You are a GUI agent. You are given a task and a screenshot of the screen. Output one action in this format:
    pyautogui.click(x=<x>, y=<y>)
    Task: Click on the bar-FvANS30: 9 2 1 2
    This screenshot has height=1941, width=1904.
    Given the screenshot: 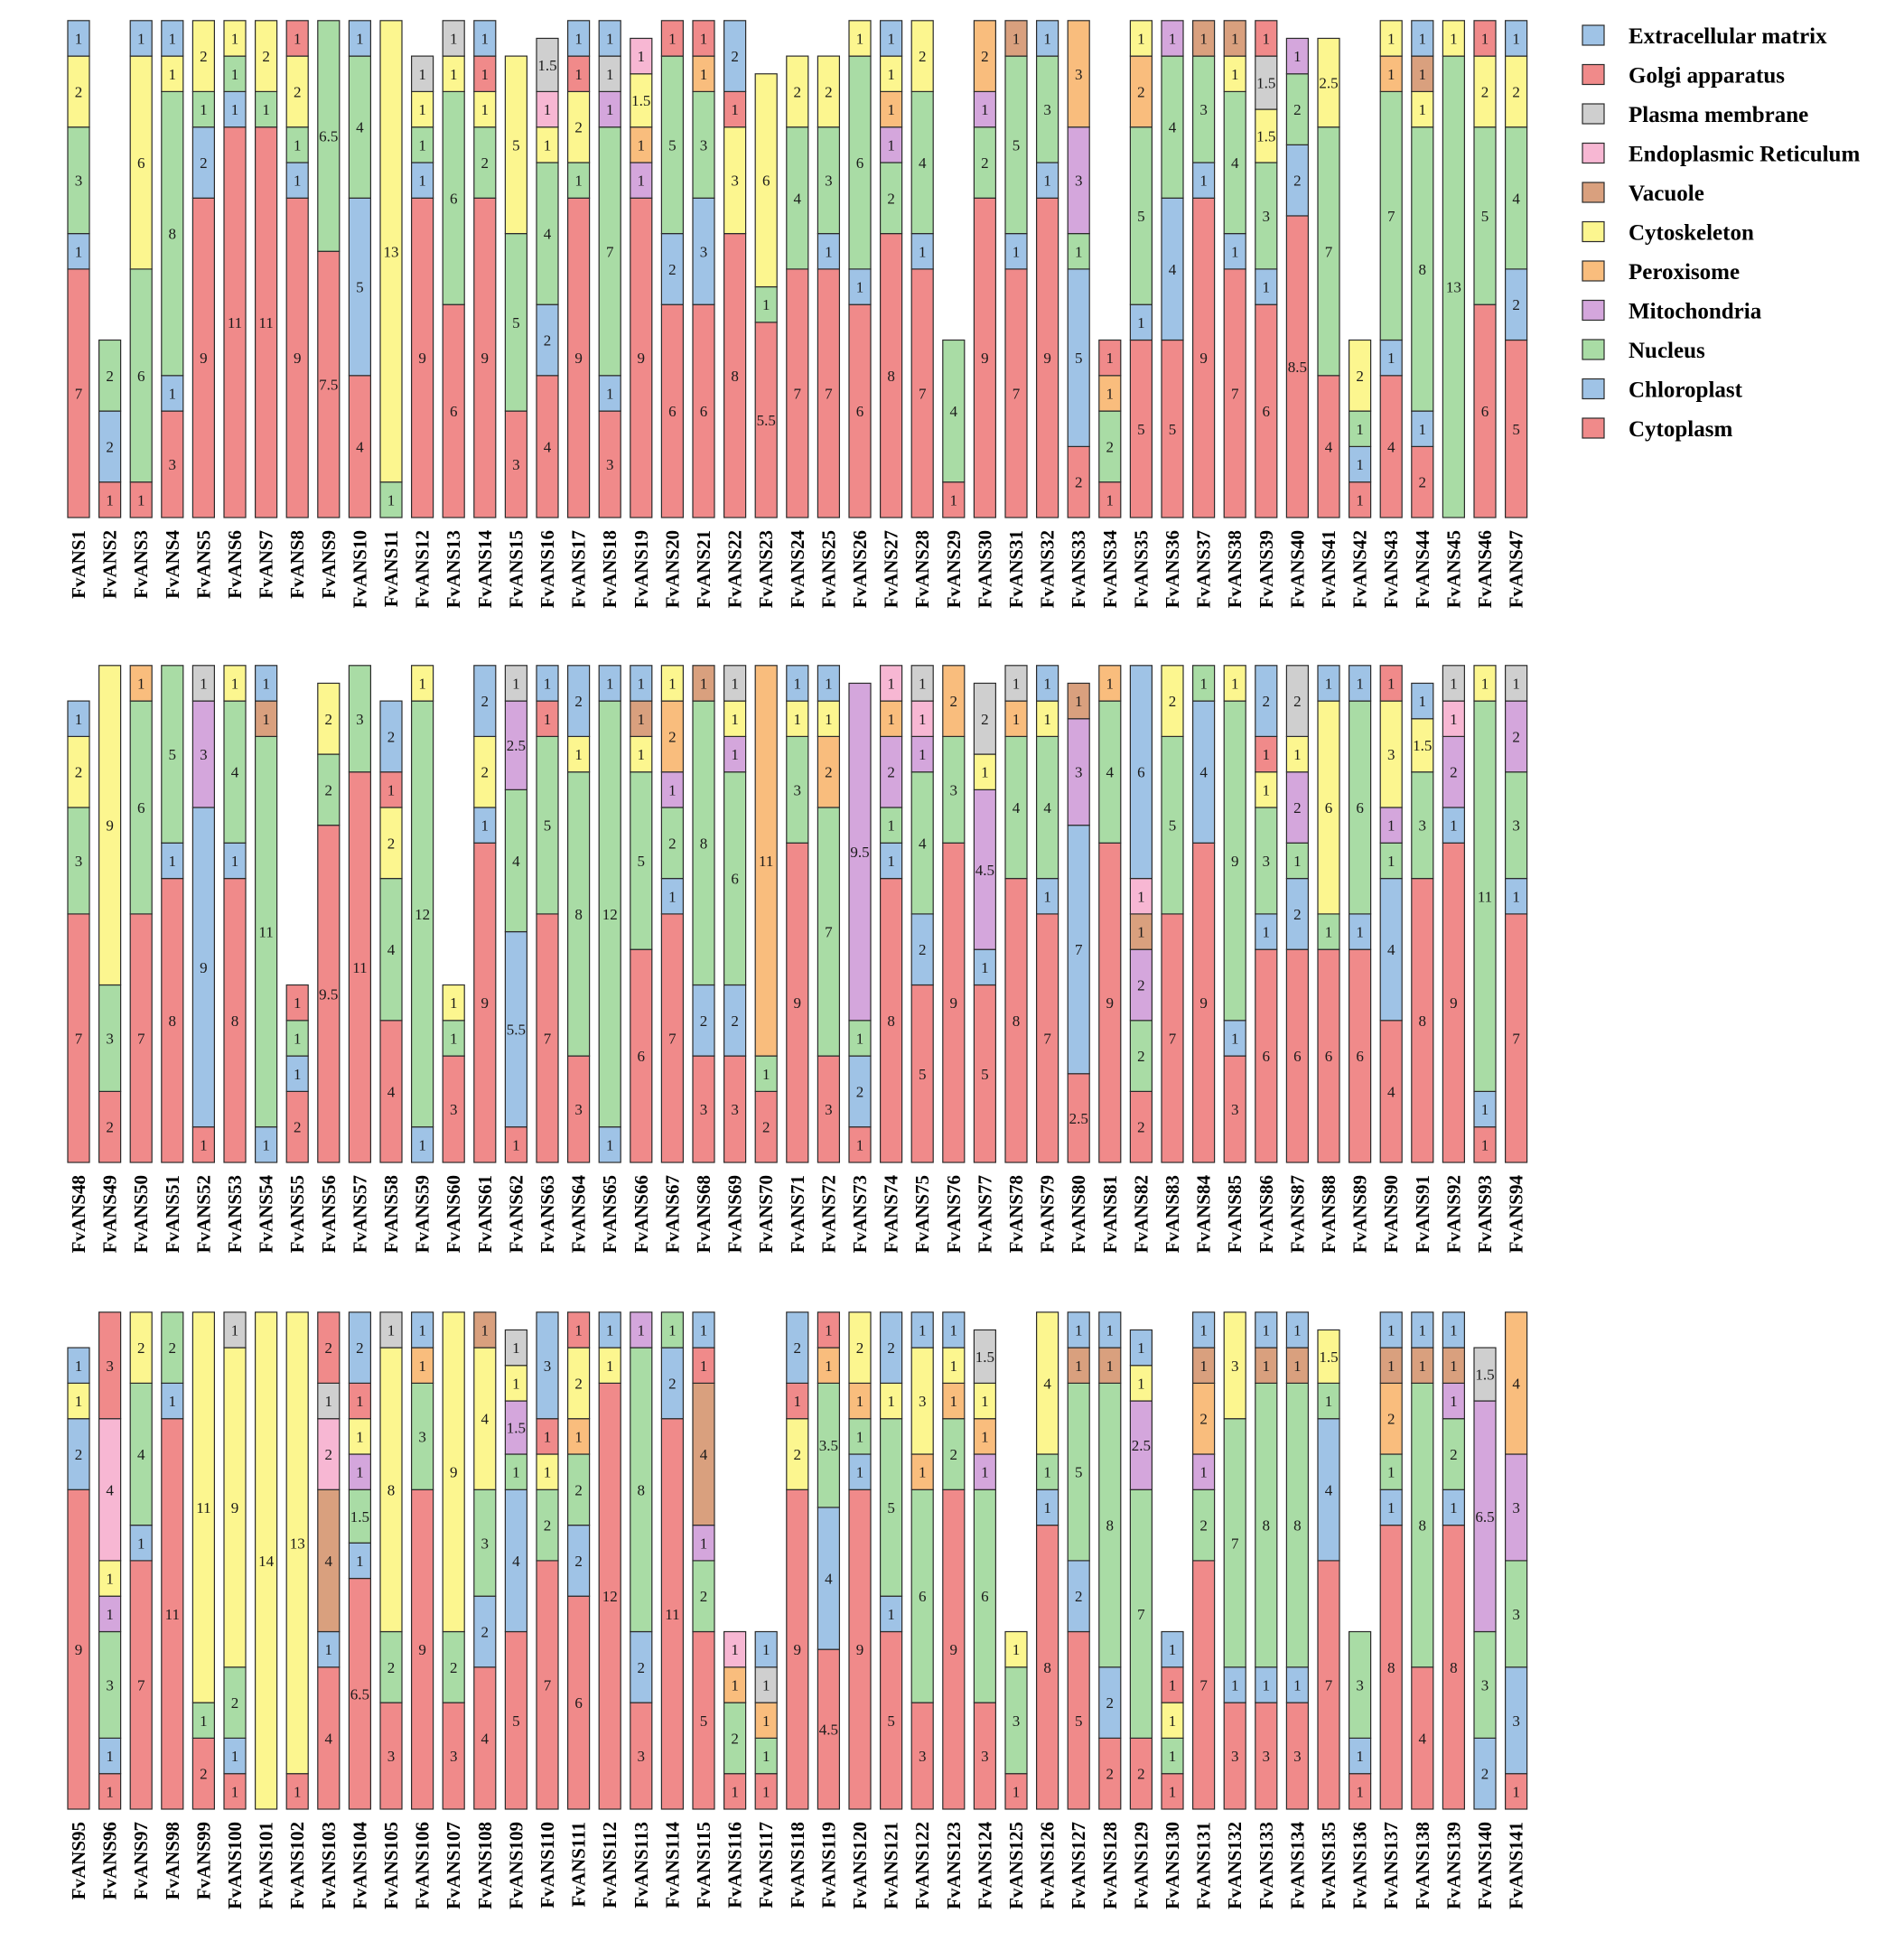 What is the action you would take?
    pyautogui.click(x=985, y=269)
    